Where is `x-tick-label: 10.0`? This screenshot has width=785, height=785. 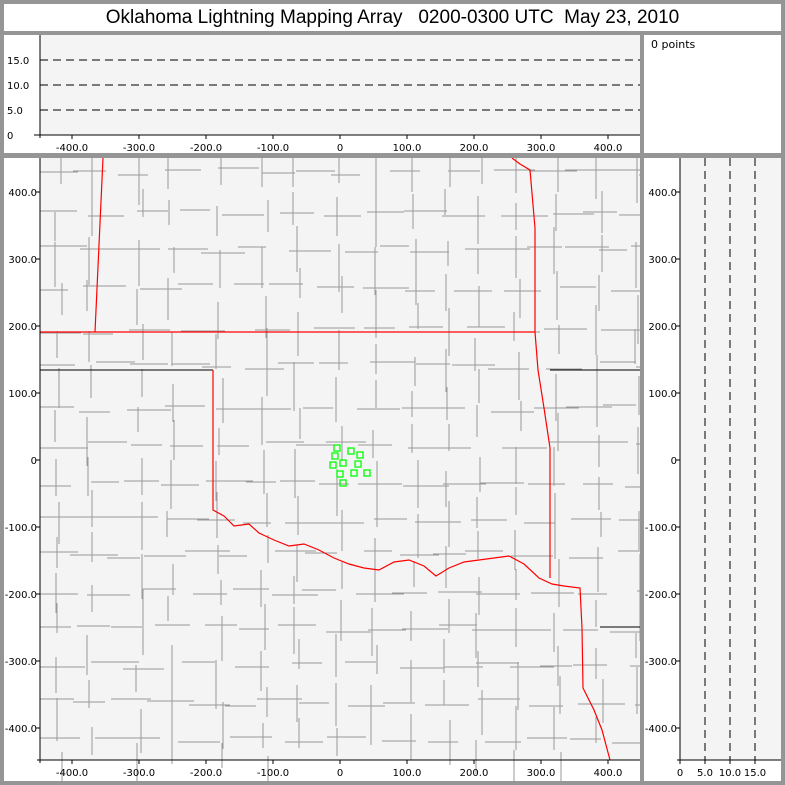 x-tick-label: 10.0 is located at coordinates (730, 773).